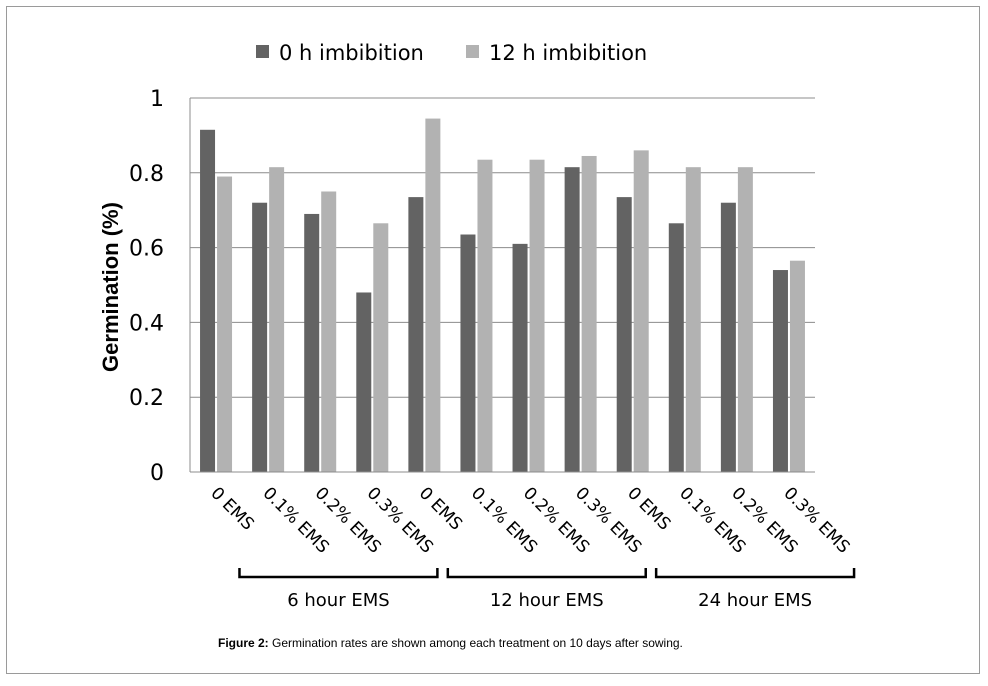  What do you see at coordinates (338, 600) in the screenshot?
I see `group-label: 6 hour EMS` at bounding box center [338, 600].